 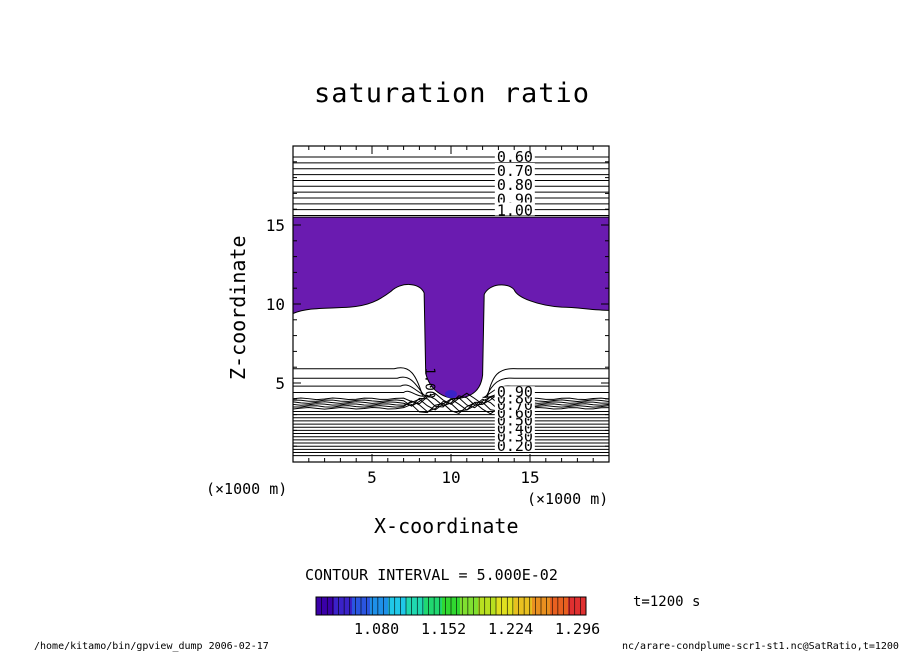 I want to click on x-tick-label: 5, so click(x=372, y=477).